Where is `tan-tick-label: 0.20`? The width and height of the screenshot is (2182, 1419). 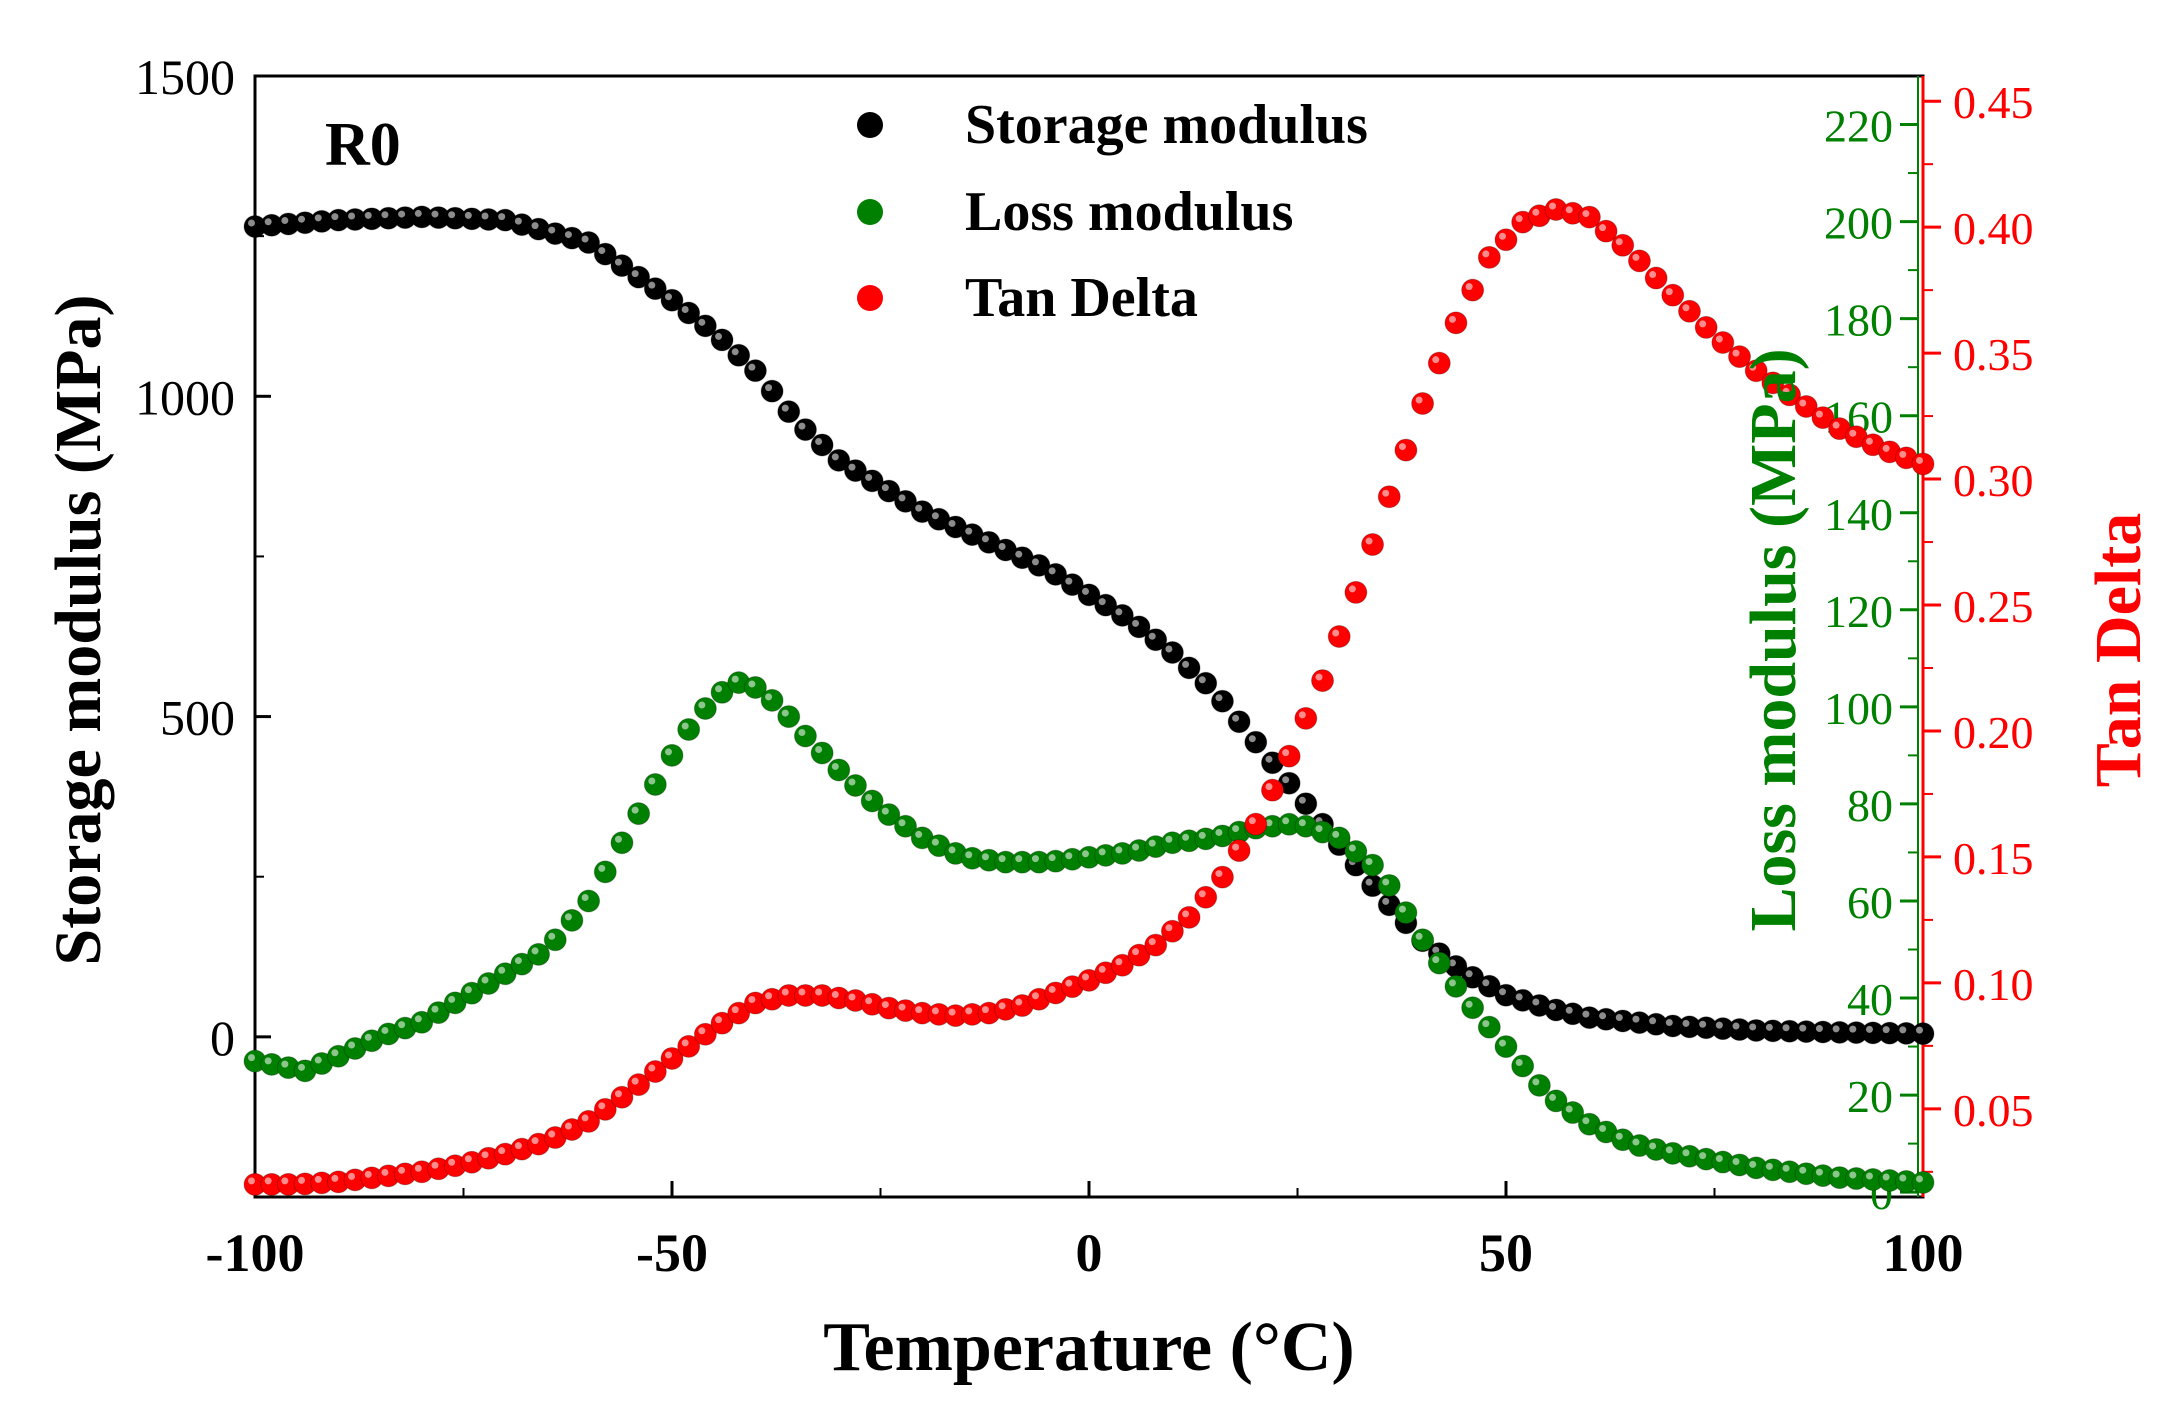
tan-tick-label: 0.20 is located at coordinates (1993, 732).